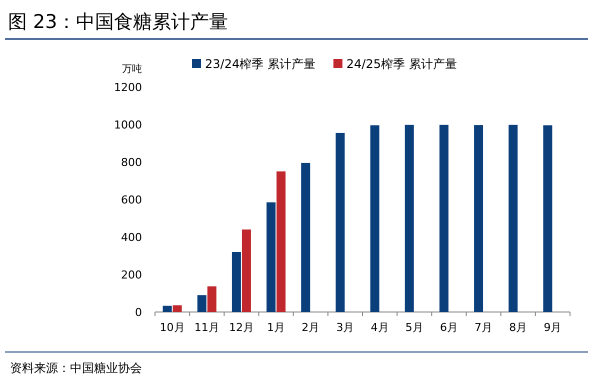 This screenshot has width=593, height=385. I want to click on text: 资料来源：中国糖业协会, so click(76, 368).